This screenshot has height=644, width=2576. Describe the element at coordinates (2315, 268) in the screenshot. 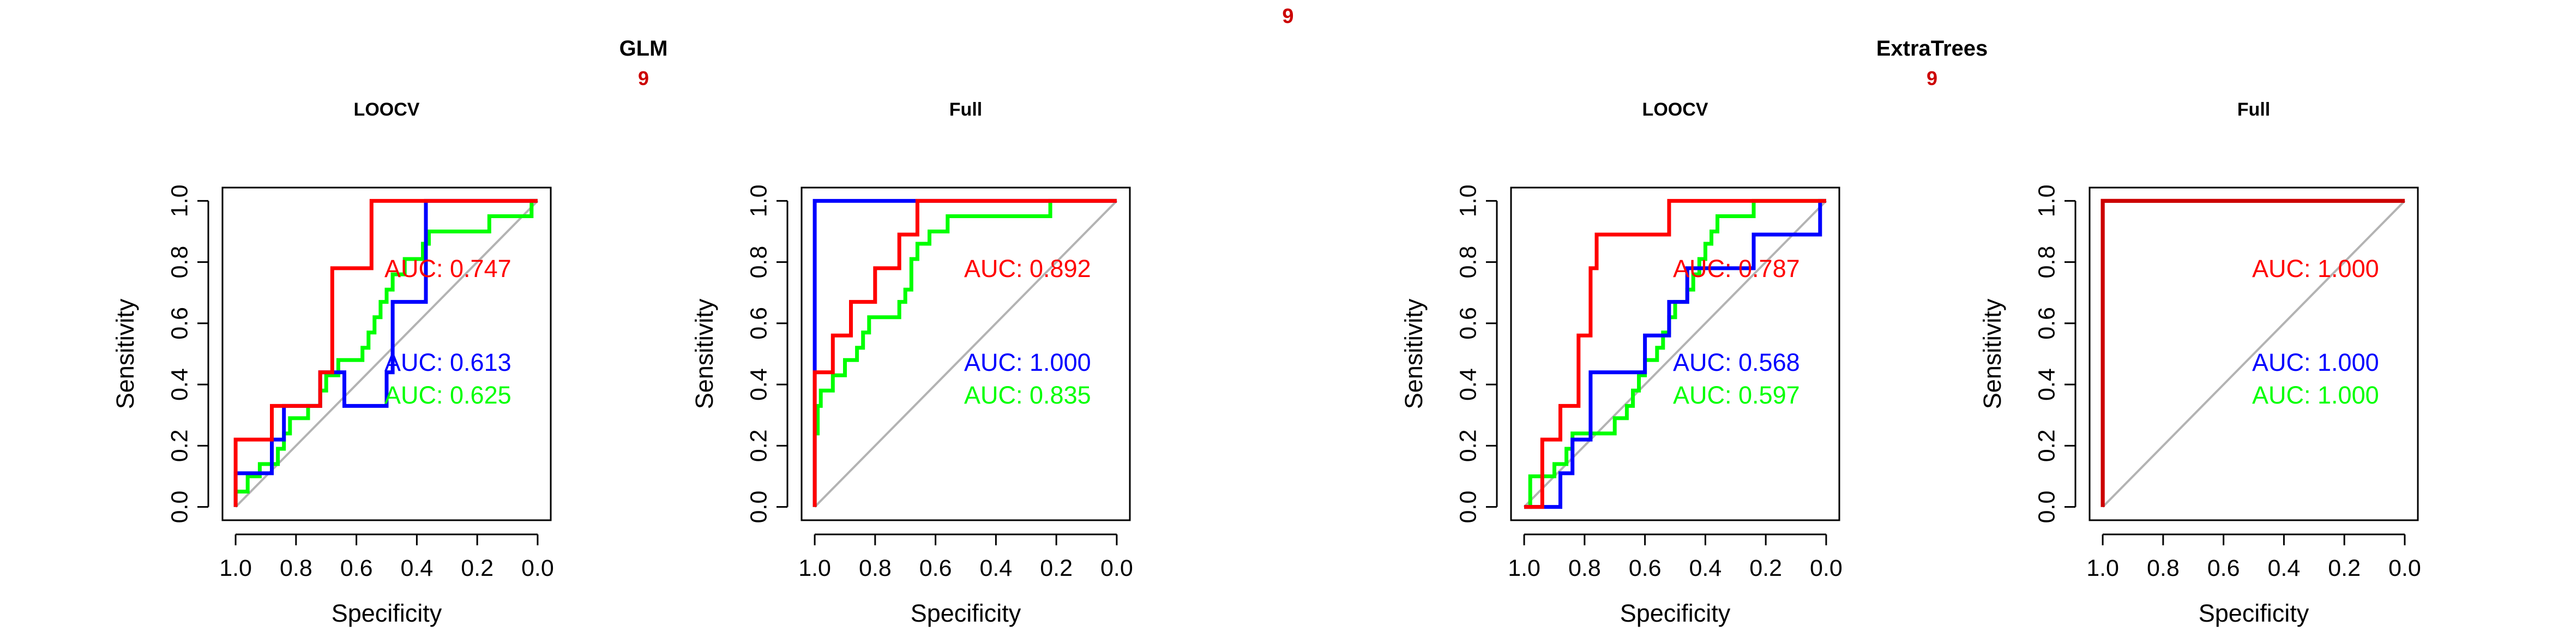

I see `auc-label-red: AUC: 1.000` at that location.